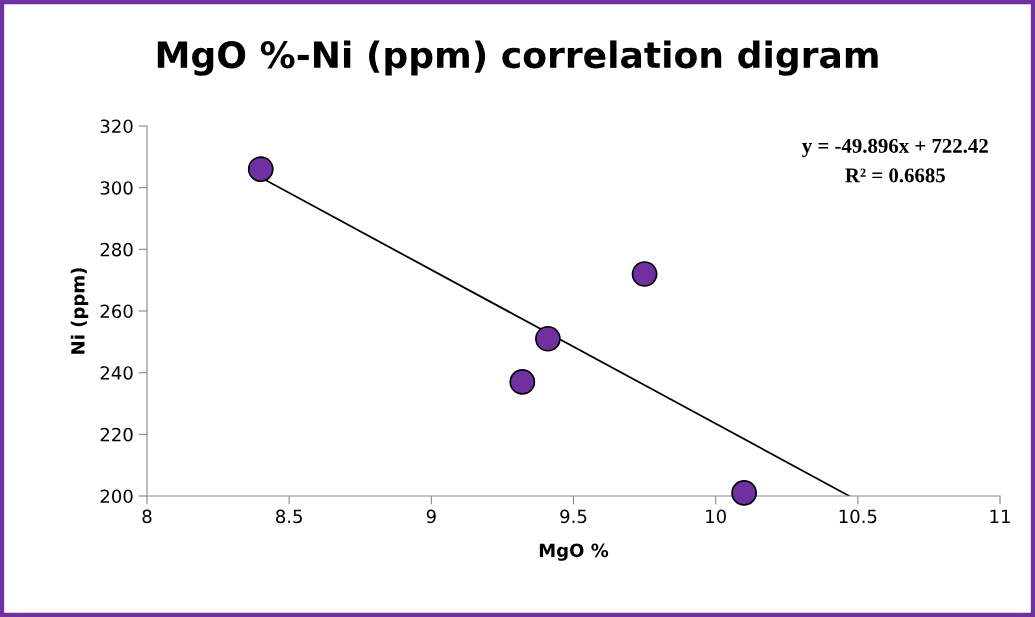 The height and width of the screenshot is (617, 1035). Describe the element at coordinates (79, 311) in the screenshot. I see `y-axis-title: Ni (ppm)` at that location.